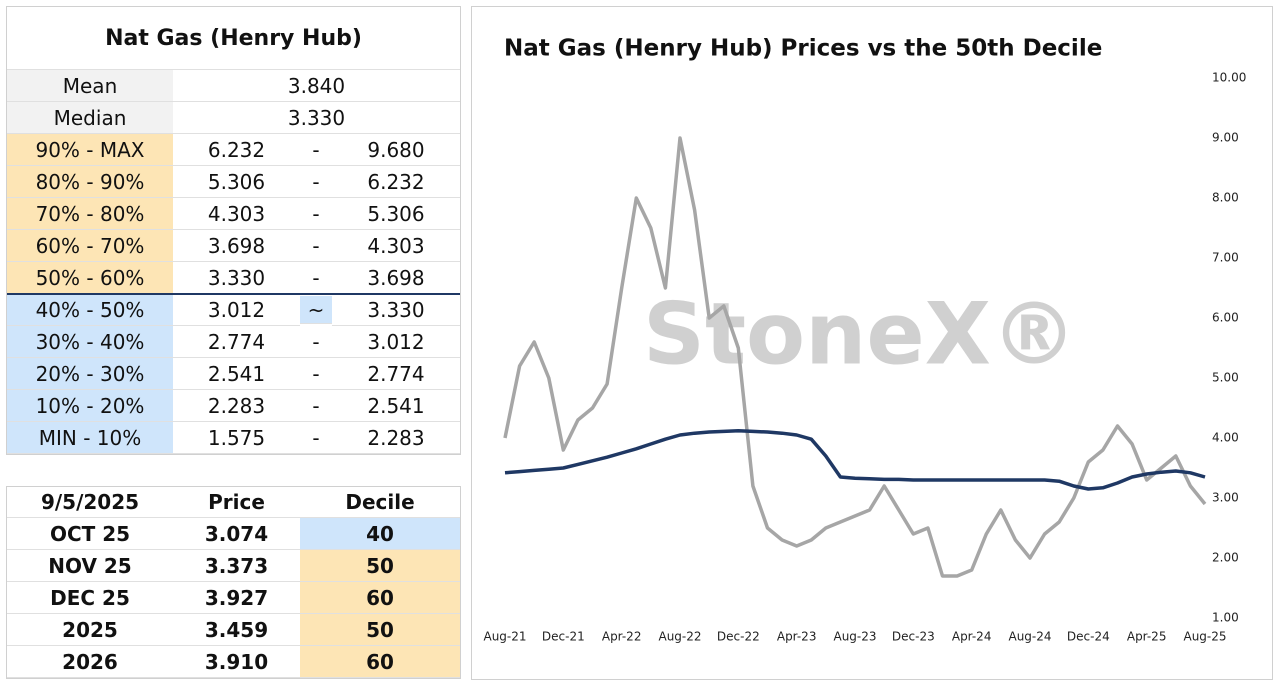  What do you see at coordinates (679, 637) in the screenshot?
I see `x-tick-label: Aug-22` at bounding box center [679, 637].